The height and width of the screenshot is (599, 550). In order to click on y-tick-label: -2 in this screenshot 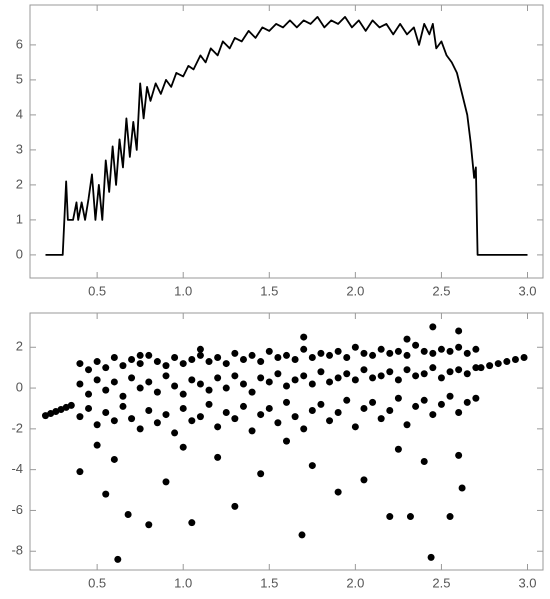, I will do `click(17, 427)`.